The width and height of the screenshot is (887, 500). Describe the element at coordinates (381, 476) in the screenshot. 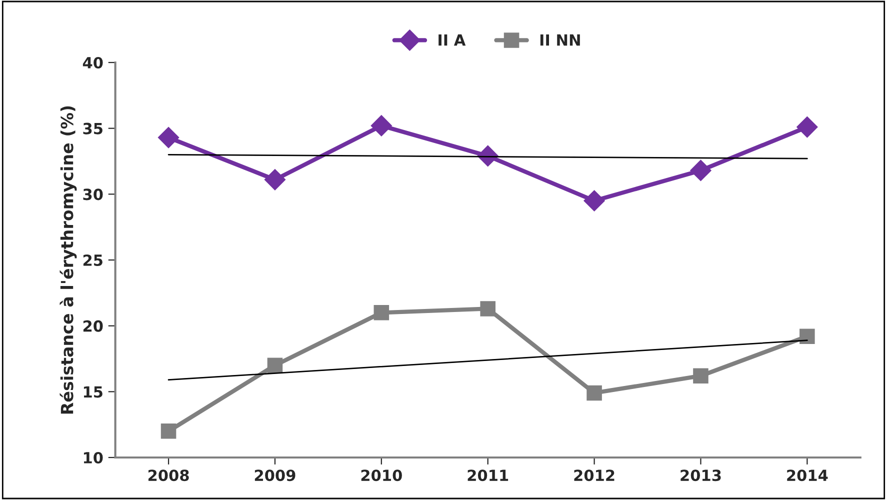

I see `x-tick-label: 2010` at that location.